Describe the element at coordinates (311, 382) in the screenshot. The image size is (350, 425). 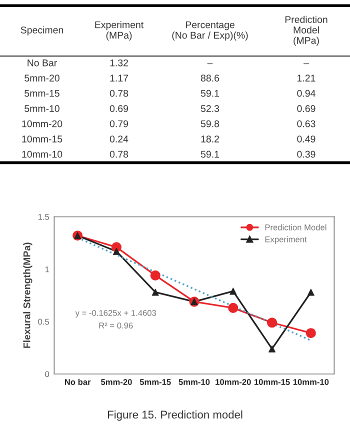
I see `x-tick-label: 10mm-10` at that location.